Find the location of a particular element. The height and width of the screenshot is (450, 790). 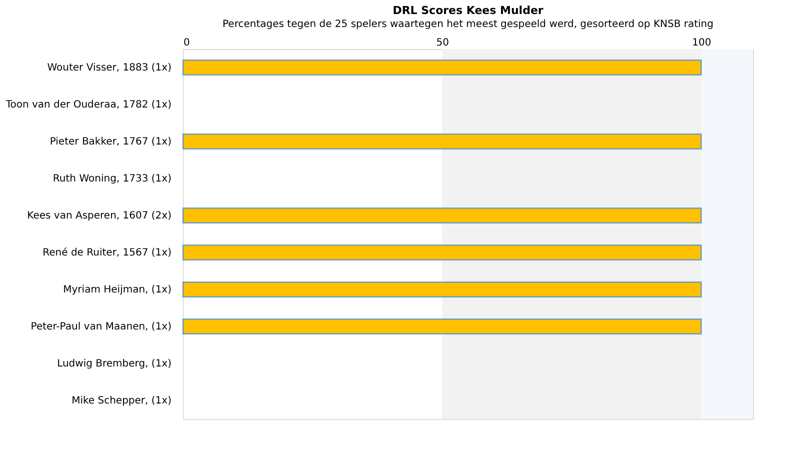

y-tick-label: Pieter Bakker, 1767 (1x) is located at coordinates (111, 142).